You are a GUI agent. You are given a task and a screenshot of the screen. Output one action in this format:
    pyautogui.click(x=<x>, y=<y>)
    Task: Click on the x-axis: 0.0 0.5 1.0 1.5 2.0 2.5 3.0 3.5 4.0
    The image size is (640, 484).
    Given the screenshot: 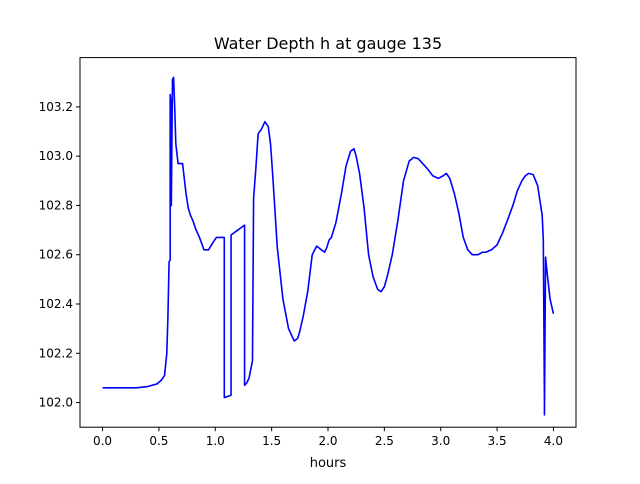 What is the action you would take?
    pyautogui.click(x=328, y=437)
    